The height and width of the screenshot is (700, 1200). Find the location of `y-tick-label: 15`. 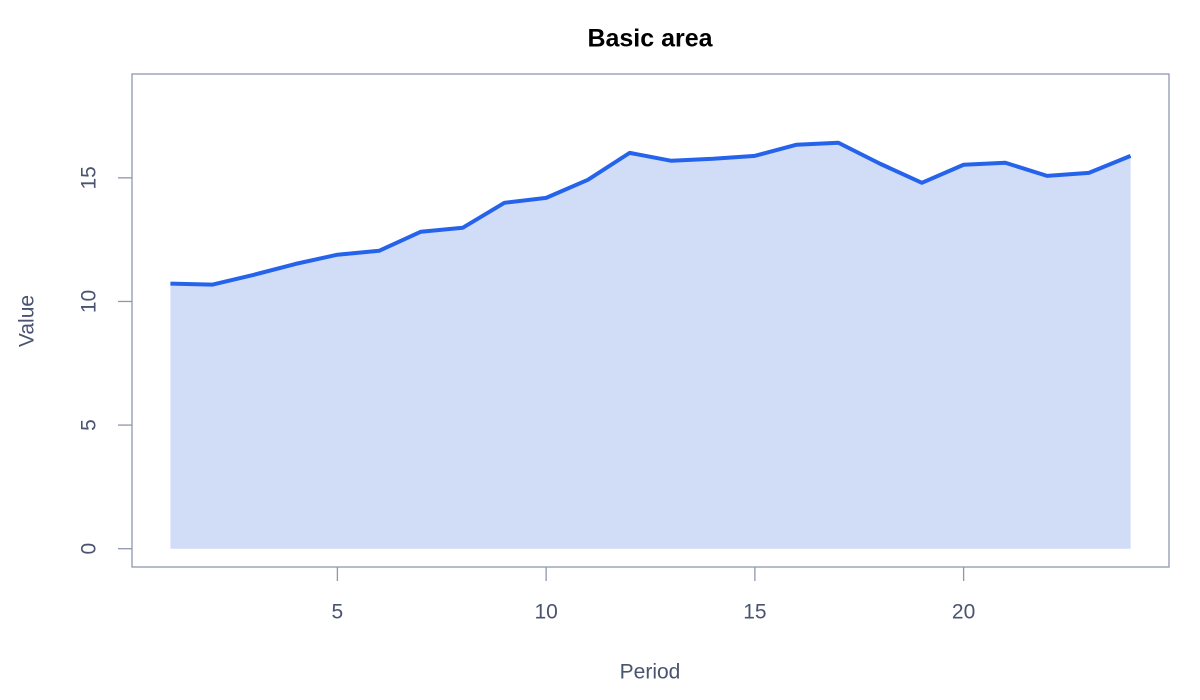

y-tick-label: 15 is located at coordinates (89, 177).